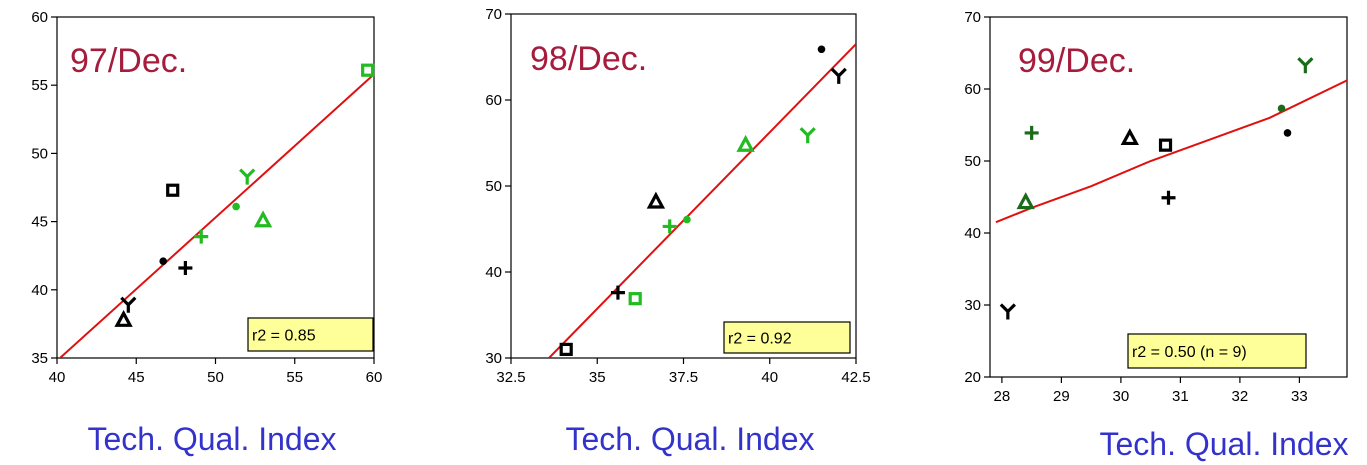 The height and width of the screenshot is (465, 1367). I want to click on x-tick-label: 28, so click(1002, 396).